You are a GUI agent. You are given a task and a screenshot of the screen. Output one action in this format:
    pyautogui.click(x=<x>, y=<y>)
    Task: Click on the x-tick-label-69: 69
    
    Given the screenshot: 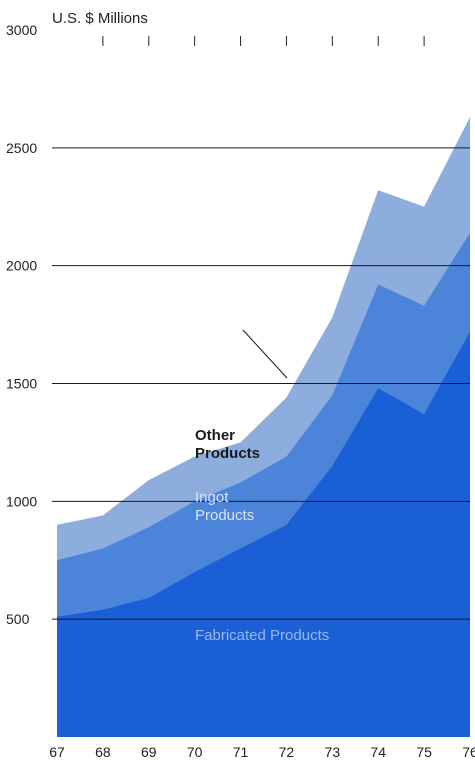 What is the action you would take?
    pyautogui.click(x=149, y=752)
    